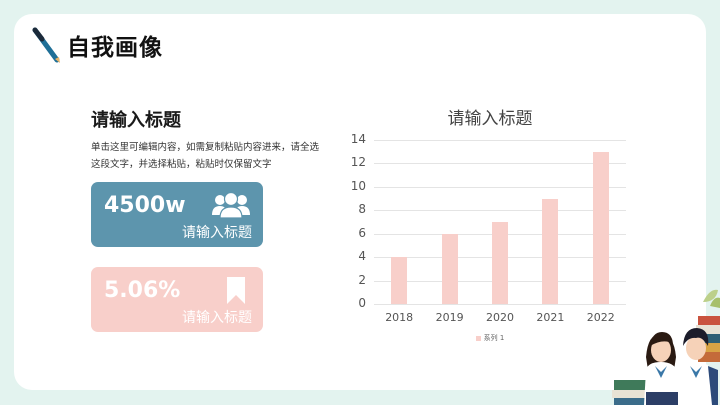 This screenshot has height=405, width=720. What do you see at coordinates (358, 162) in the screenshot?
I see `y-axis-tick: 12` at bounding box center [358, 162].